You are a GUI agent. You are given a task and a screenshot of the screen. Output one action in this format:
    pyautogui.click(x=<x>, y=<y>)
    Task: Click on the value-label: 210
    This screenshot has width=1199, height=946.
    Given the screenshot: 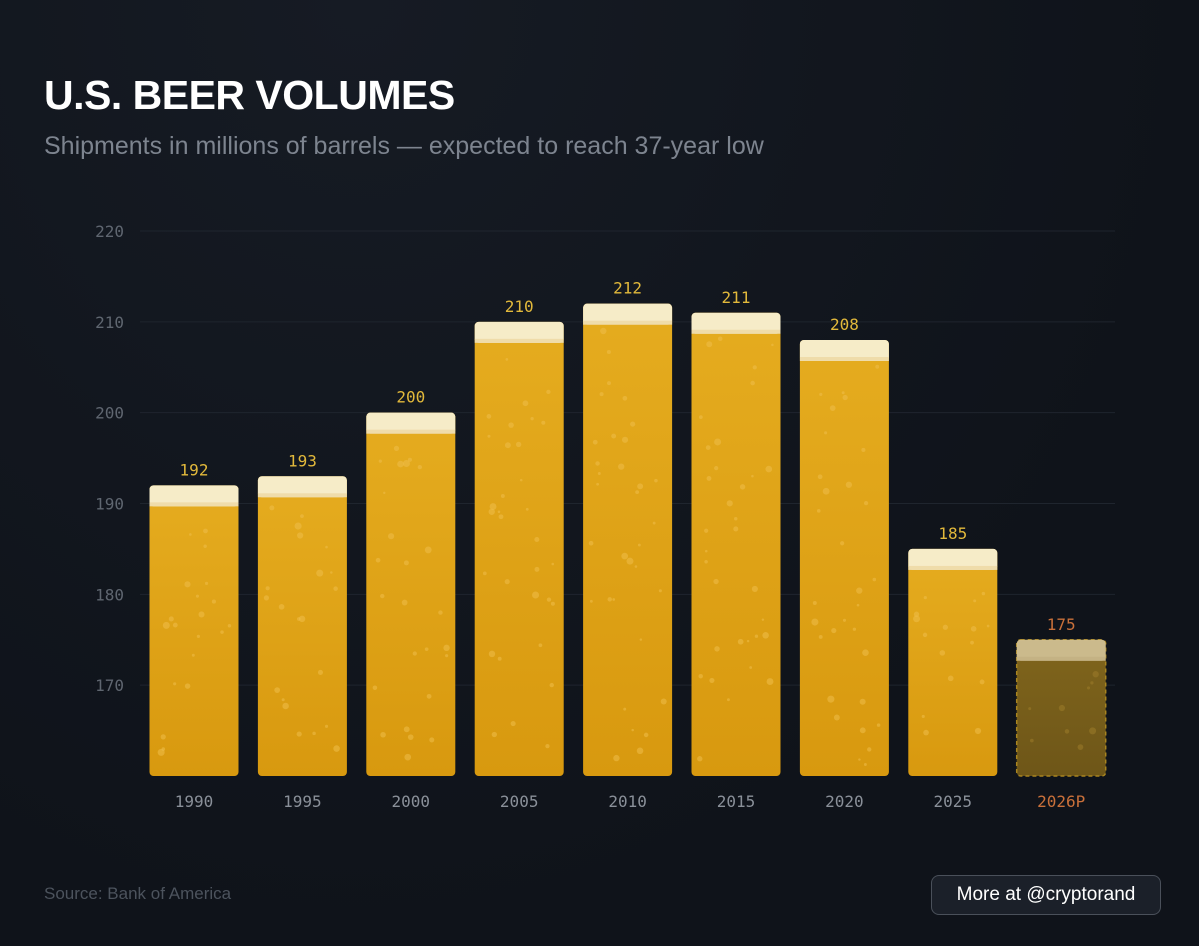 What is the action you would take?
    pyautogui.click(x=519, y=306)
    